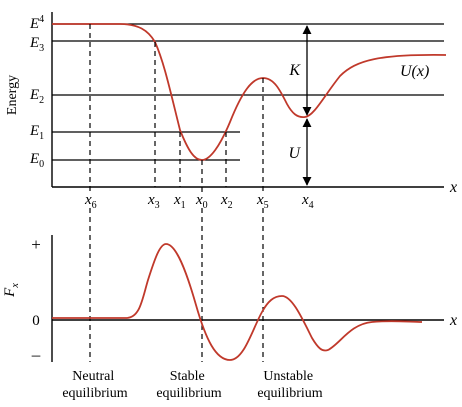  What do you see at coordinates (201, 201) in the screenshot?
I see `x0-tick-label: x0` at bounding box center [201, 201].